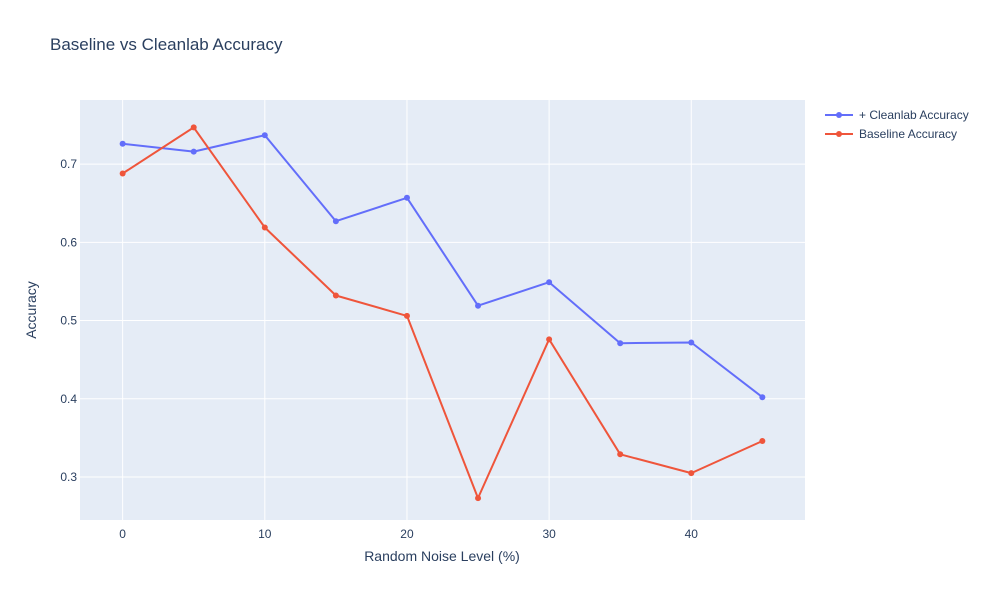 The width and height of the screenshot is (1000, 600). I want to click on legend-label: + Cleanlab Accuracy, so click(914, 115).